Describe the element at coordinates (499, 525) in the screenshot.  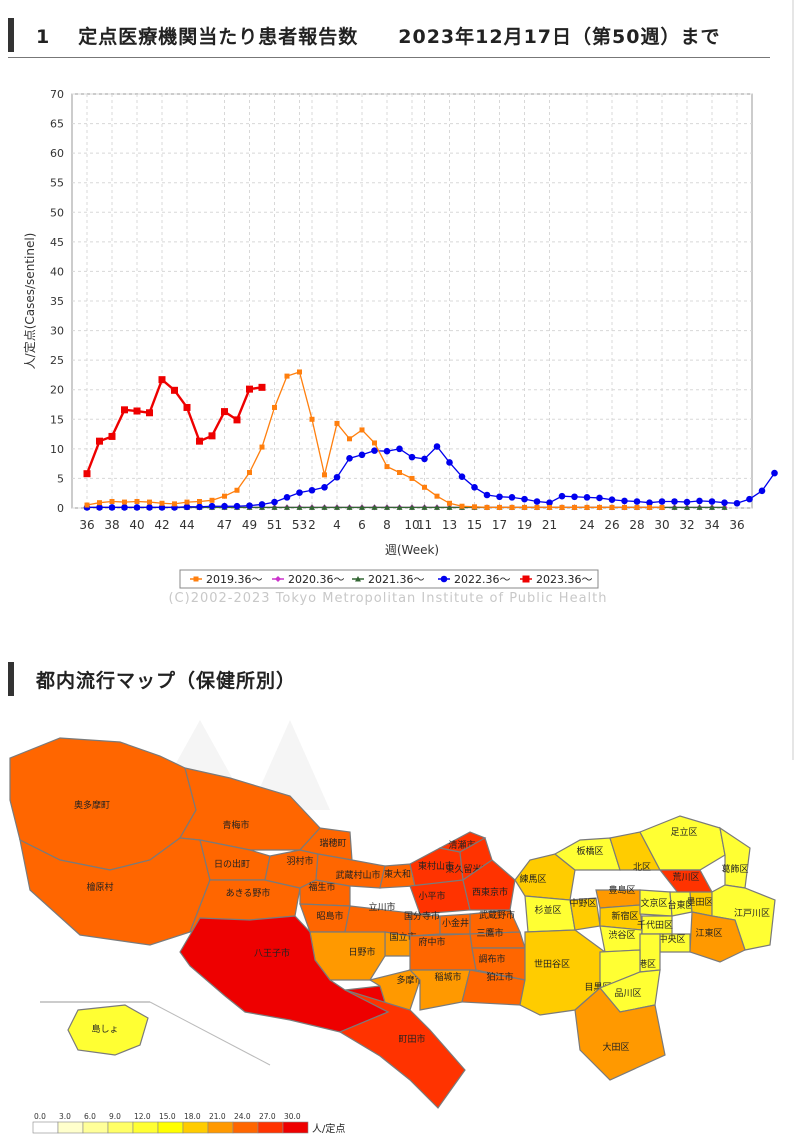
I see `x-tick-label: 17` at that location.